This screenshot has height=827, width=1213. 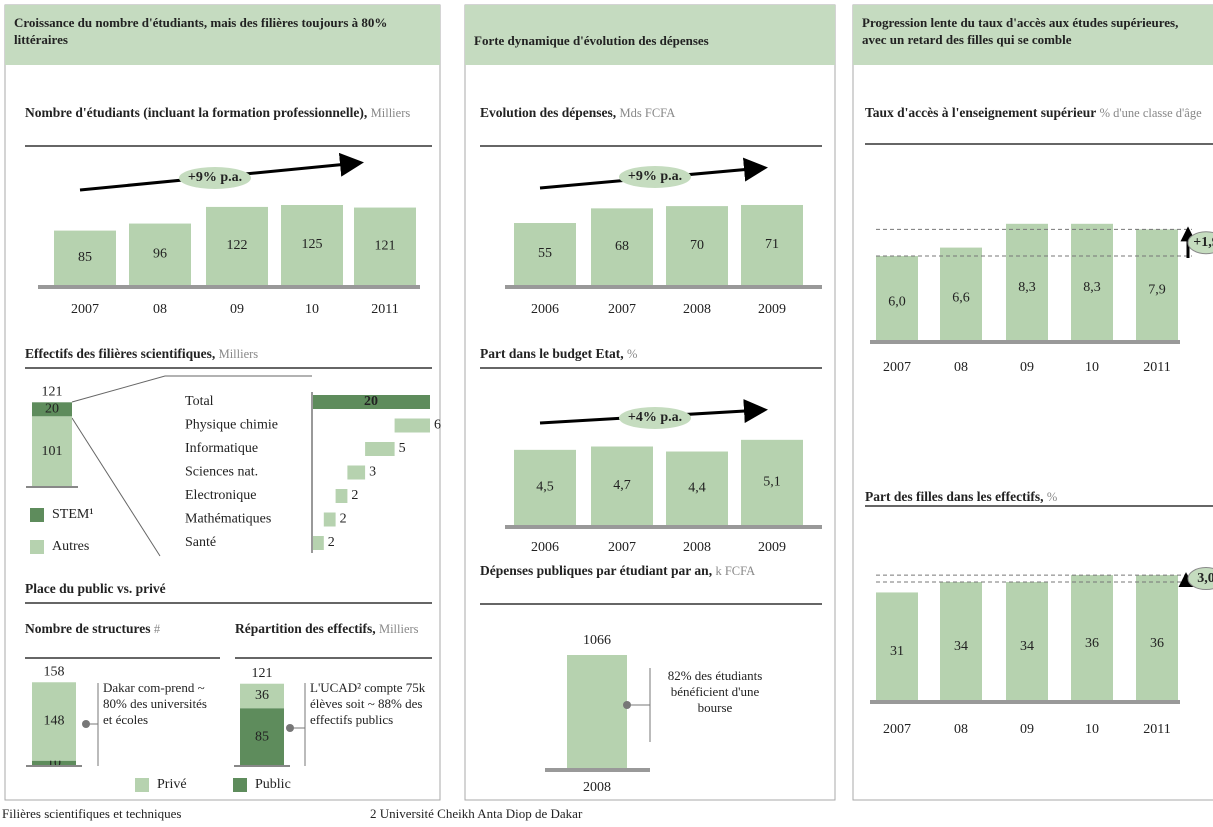 What do you see at coordinates (172, 784) in the screenshot?
I see `legend-label: Privé` at bounding box center [172, 784].